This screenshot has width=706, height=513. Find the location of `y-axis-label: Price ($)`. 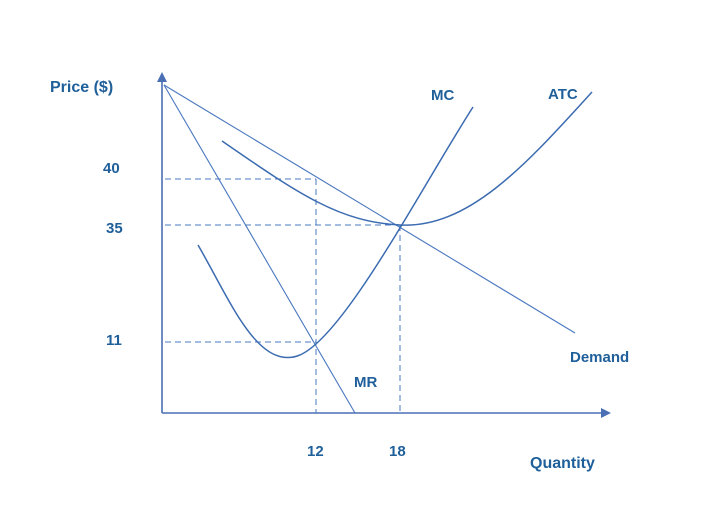

y-axis-label: Price ($) is located at coordinates (81, 87).